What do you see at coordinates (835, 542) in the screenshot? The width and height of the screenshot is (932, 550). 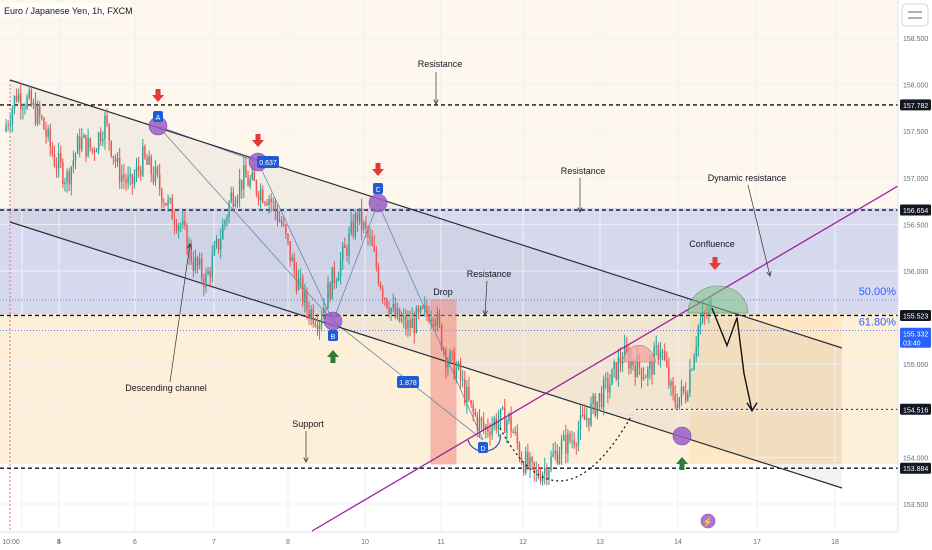 I see `time-tick-12: 18` at bounding box center [835, 542].